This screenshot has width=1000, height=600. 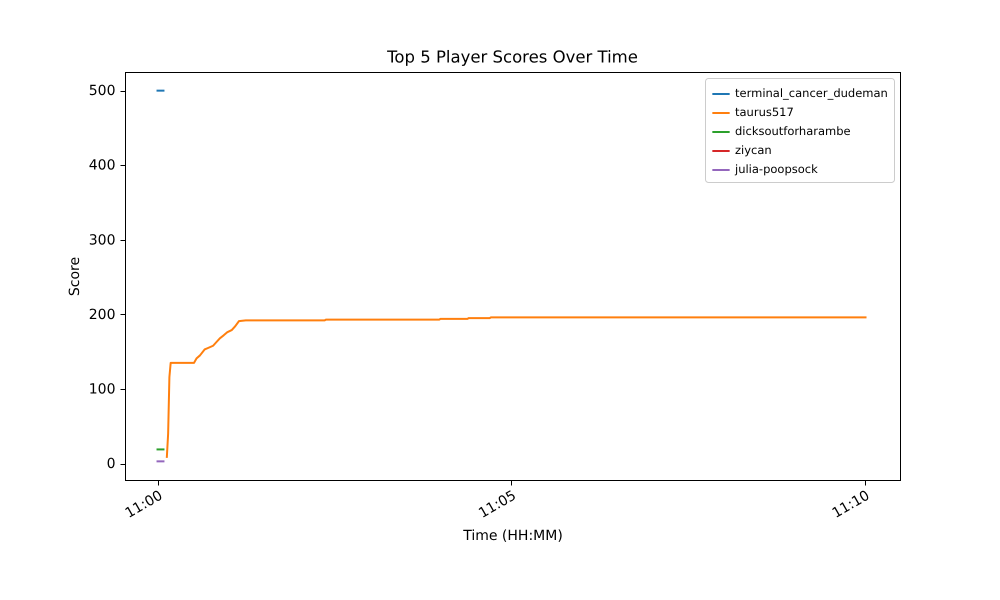 What do you see at coordinates (111, 464) in the screenshot?
I see `y-tick-label: 0` at bounding box center [111, 464].